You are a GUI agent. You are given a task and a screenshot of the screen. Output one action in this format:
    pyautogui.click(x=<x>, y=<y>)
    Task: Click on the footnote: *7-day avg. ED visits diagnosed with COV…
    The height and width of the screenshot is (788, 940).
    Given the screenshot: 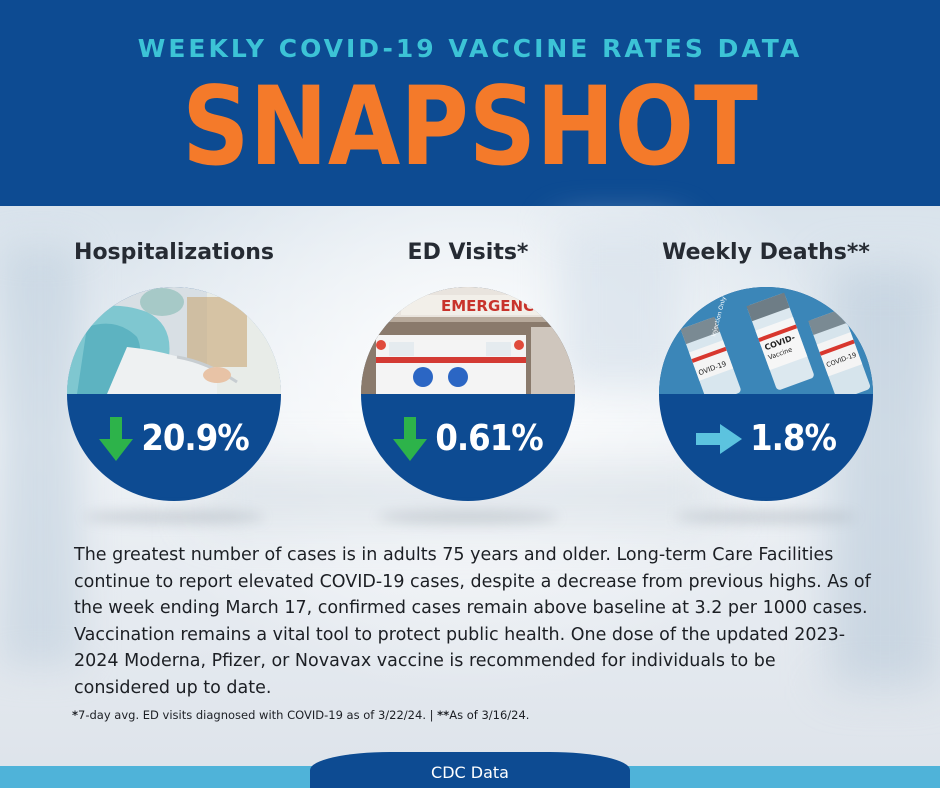 What is the action you would take?
    pyautogui.click(x=301, y=715)
    